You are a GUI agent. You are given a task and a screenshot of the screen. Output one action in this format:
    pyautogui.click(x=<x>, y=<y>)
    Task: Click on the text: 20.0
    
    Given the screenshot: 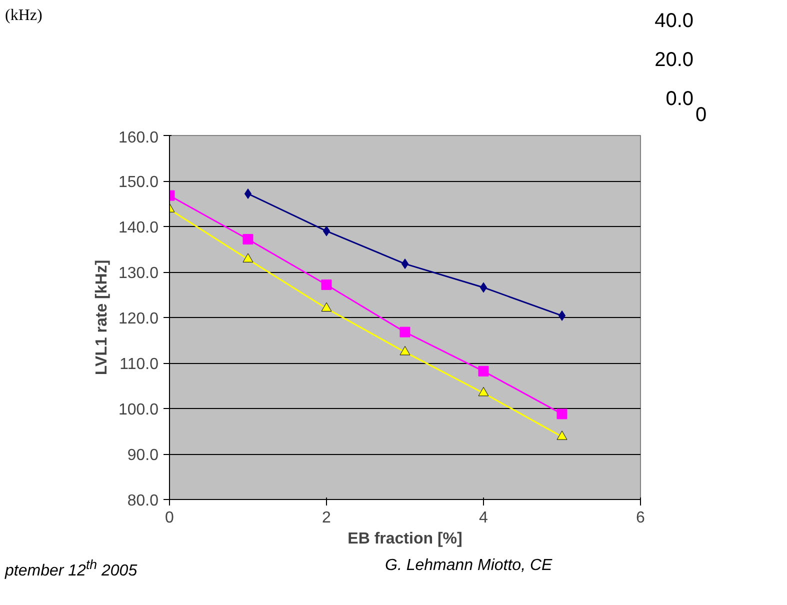 What is the action you would take?
    pyautogui.click(x=674, y=60)
    